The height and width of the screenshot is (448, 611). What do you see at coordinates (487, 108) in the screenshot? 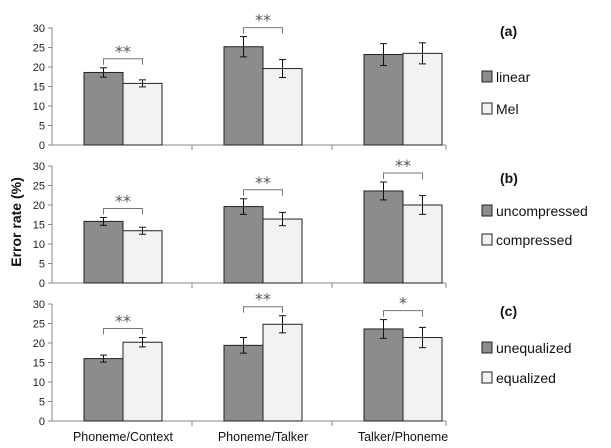
I see `legend-swatch-Mel` at bounding box center [487, 108].